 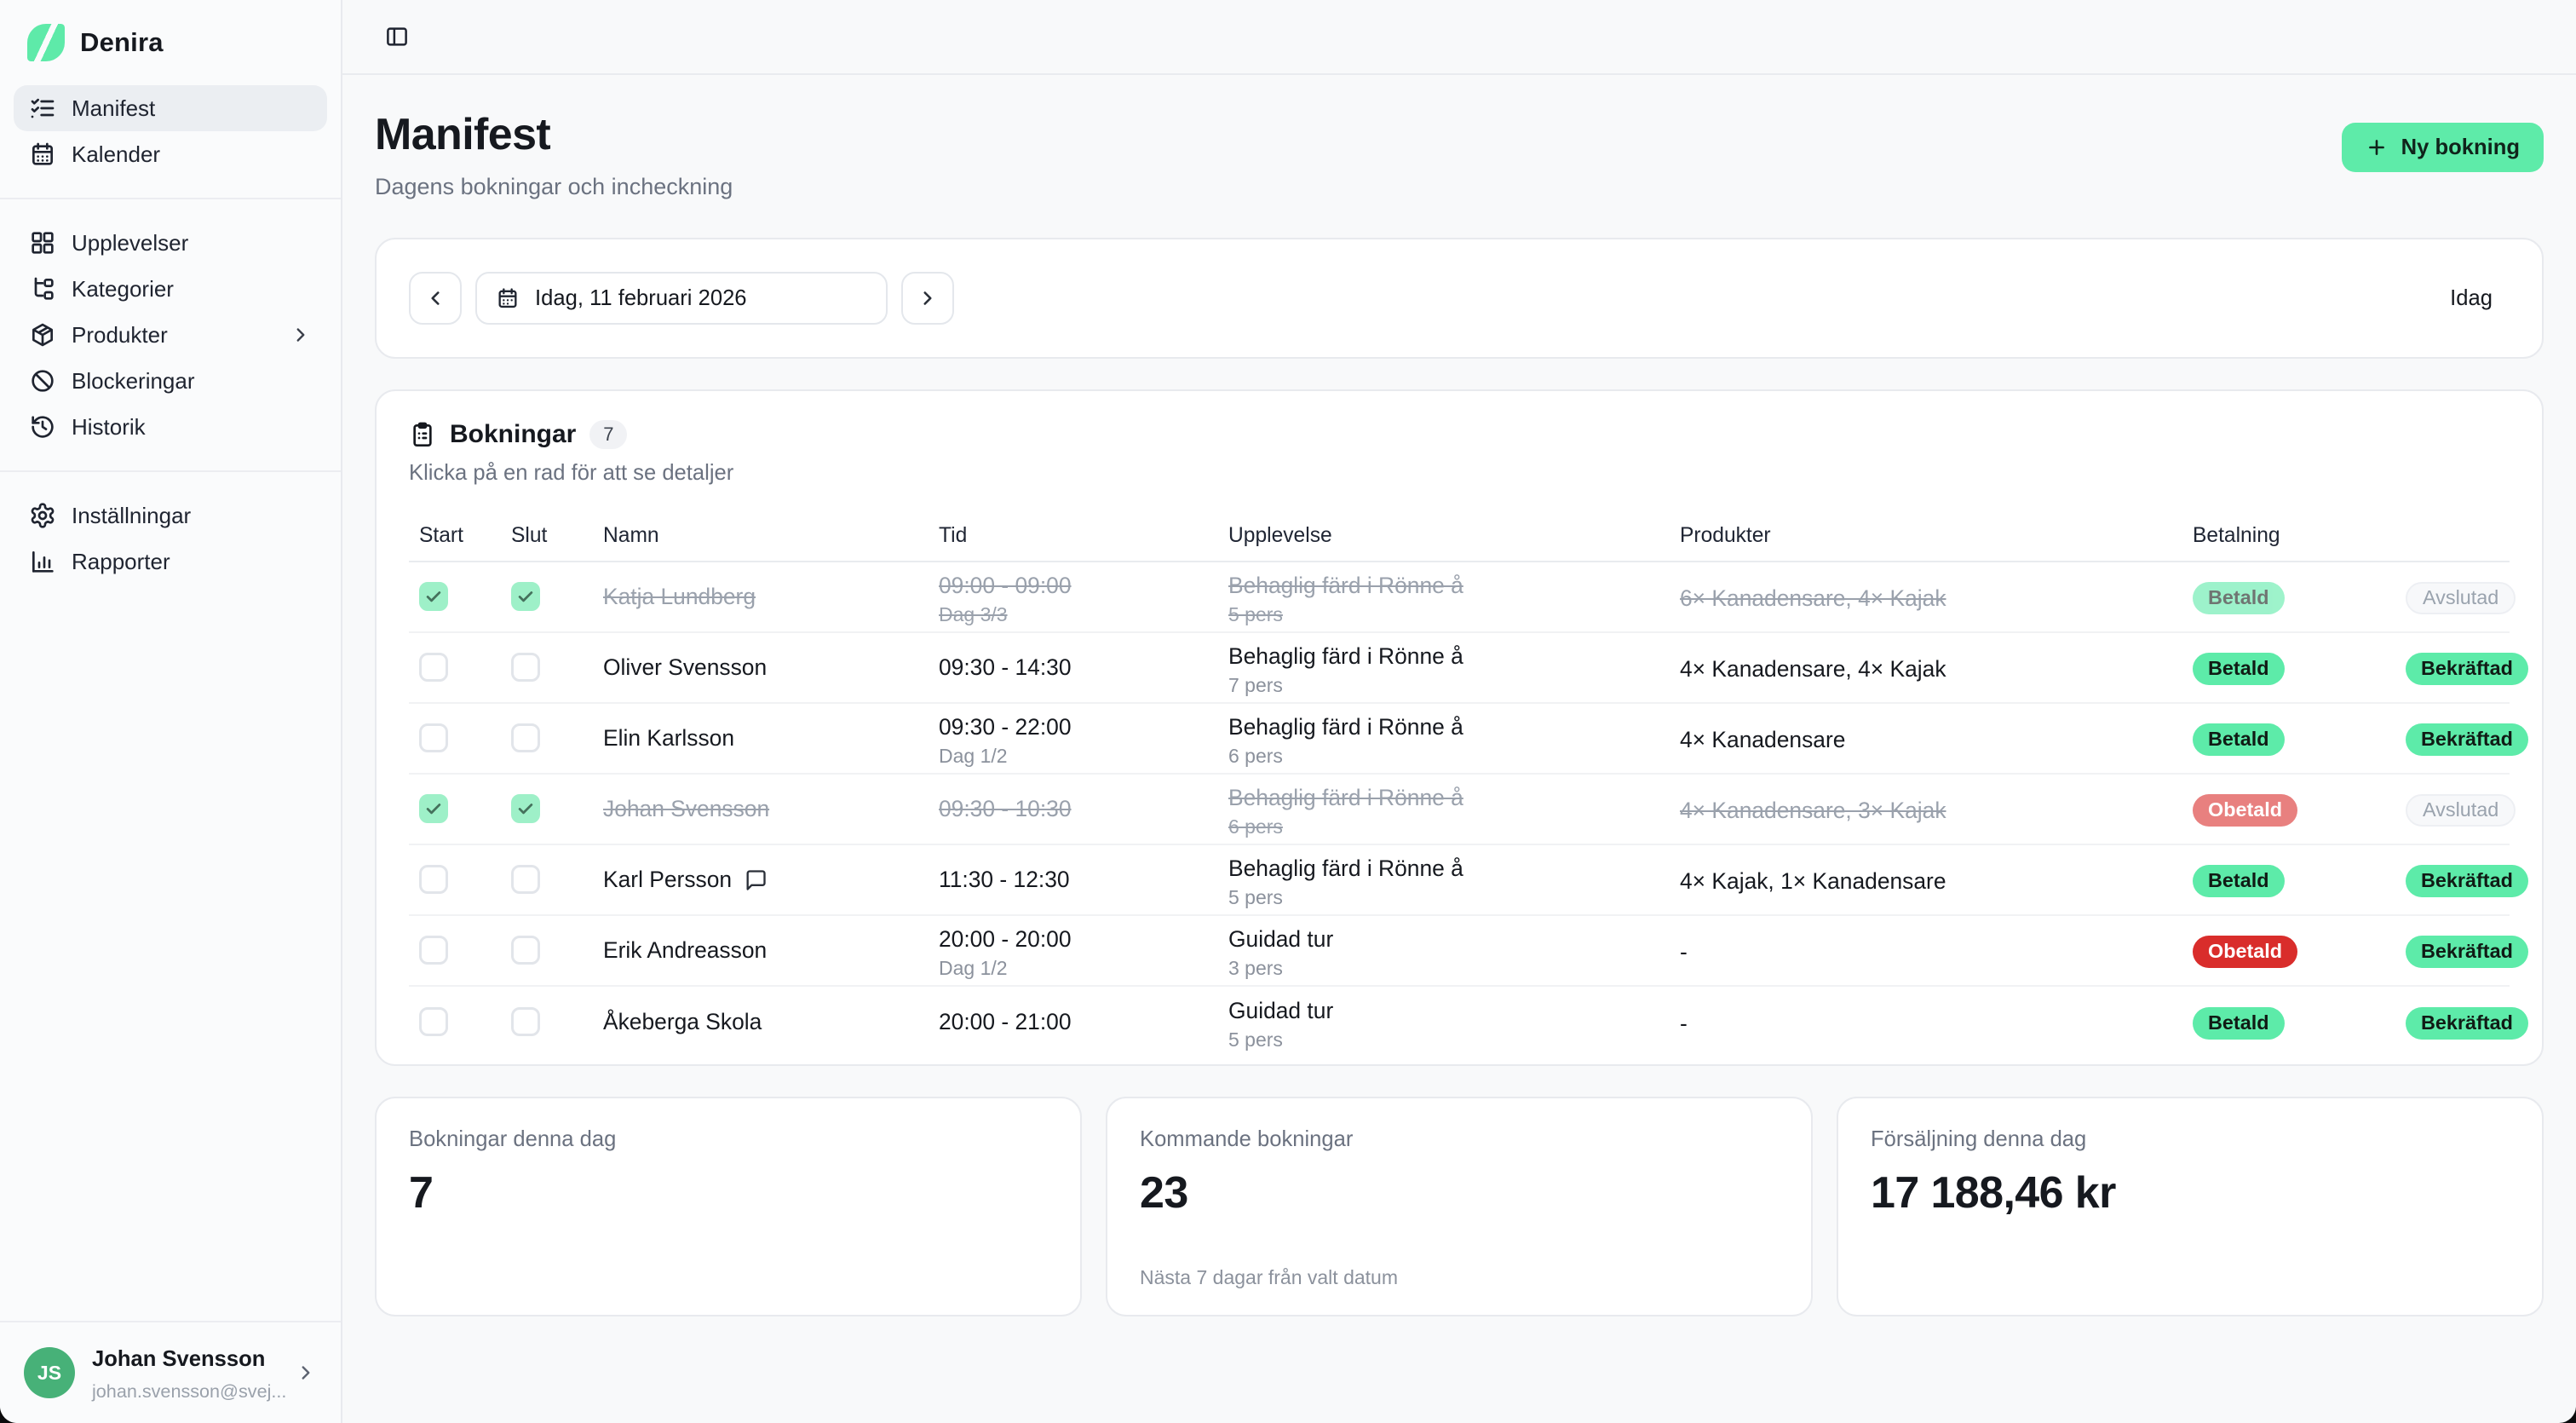 I want to click on booking-name: Oliver Svensson, so click(x=685, y=667).